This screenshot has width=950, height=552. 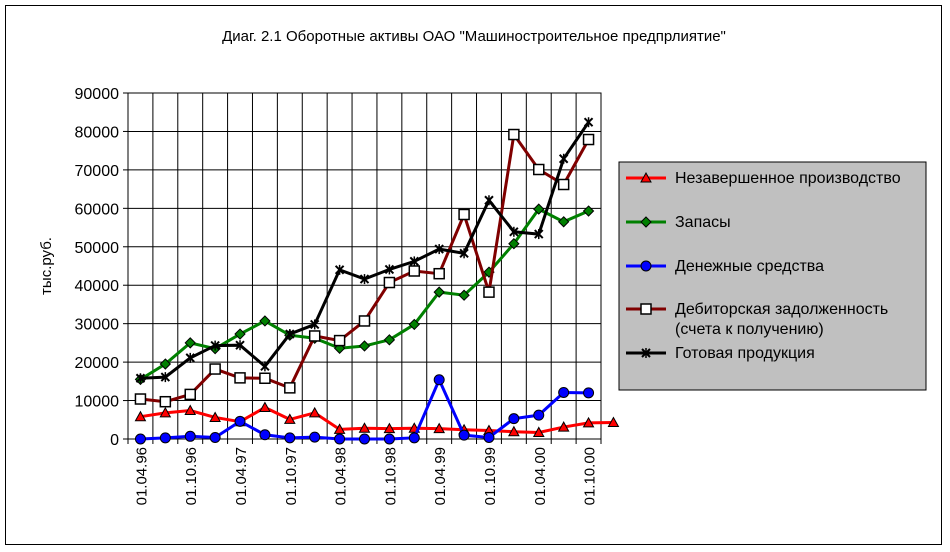 I want to click on x-tick-label: 01.10.97, so click(x=291, y=476).